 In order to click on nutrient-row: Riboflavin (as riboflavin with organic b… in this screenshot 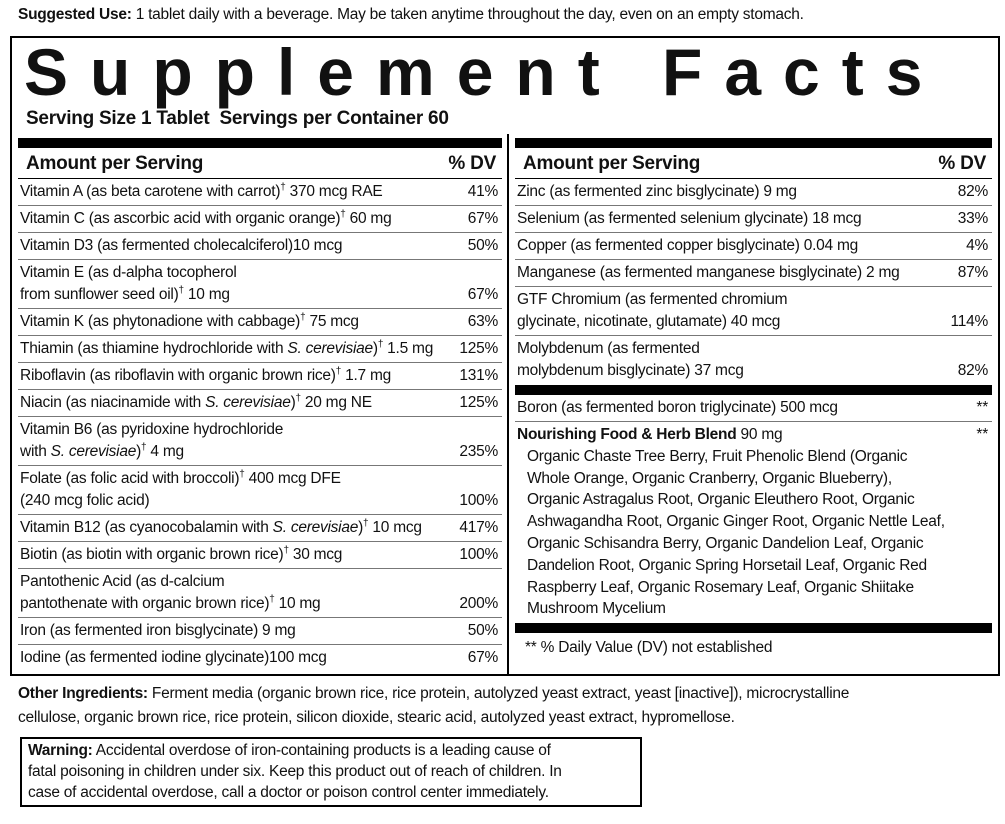, I will do `click(260, 376)`.